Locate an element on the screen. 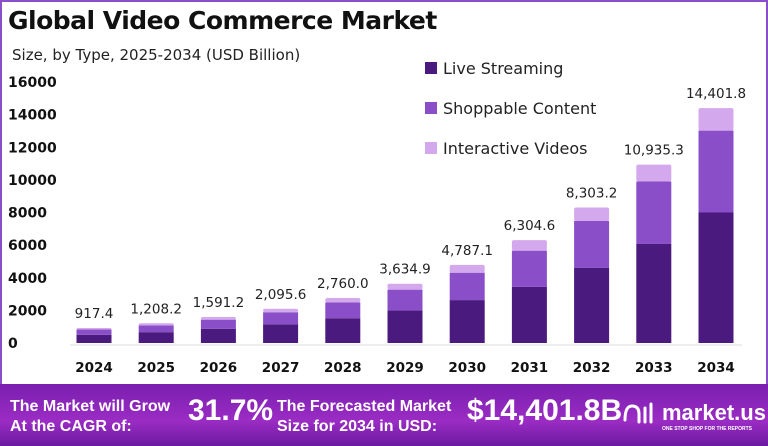 The height and width of the screenshot is (446, 768). x-tick-label: 2034 is located at coordinates (716, 368).